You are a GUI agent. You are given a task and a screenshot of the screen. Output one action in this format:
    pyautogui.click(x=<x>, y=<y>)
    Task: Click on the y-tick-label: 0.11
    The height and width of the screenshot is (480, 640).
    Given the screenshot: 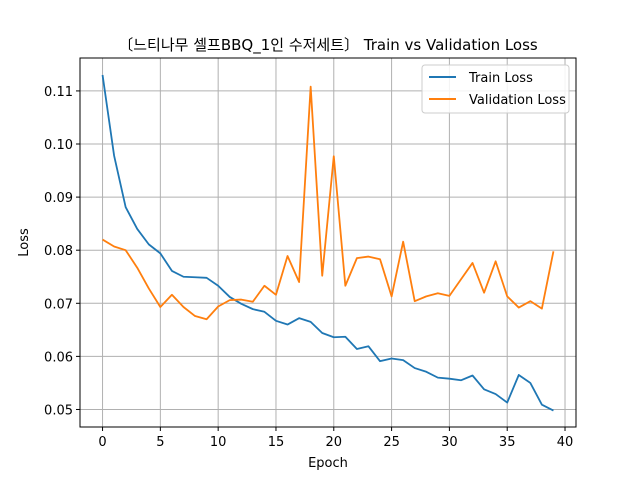 What is the action you would take?
    pyautogui.click(x=58, y=92)
    